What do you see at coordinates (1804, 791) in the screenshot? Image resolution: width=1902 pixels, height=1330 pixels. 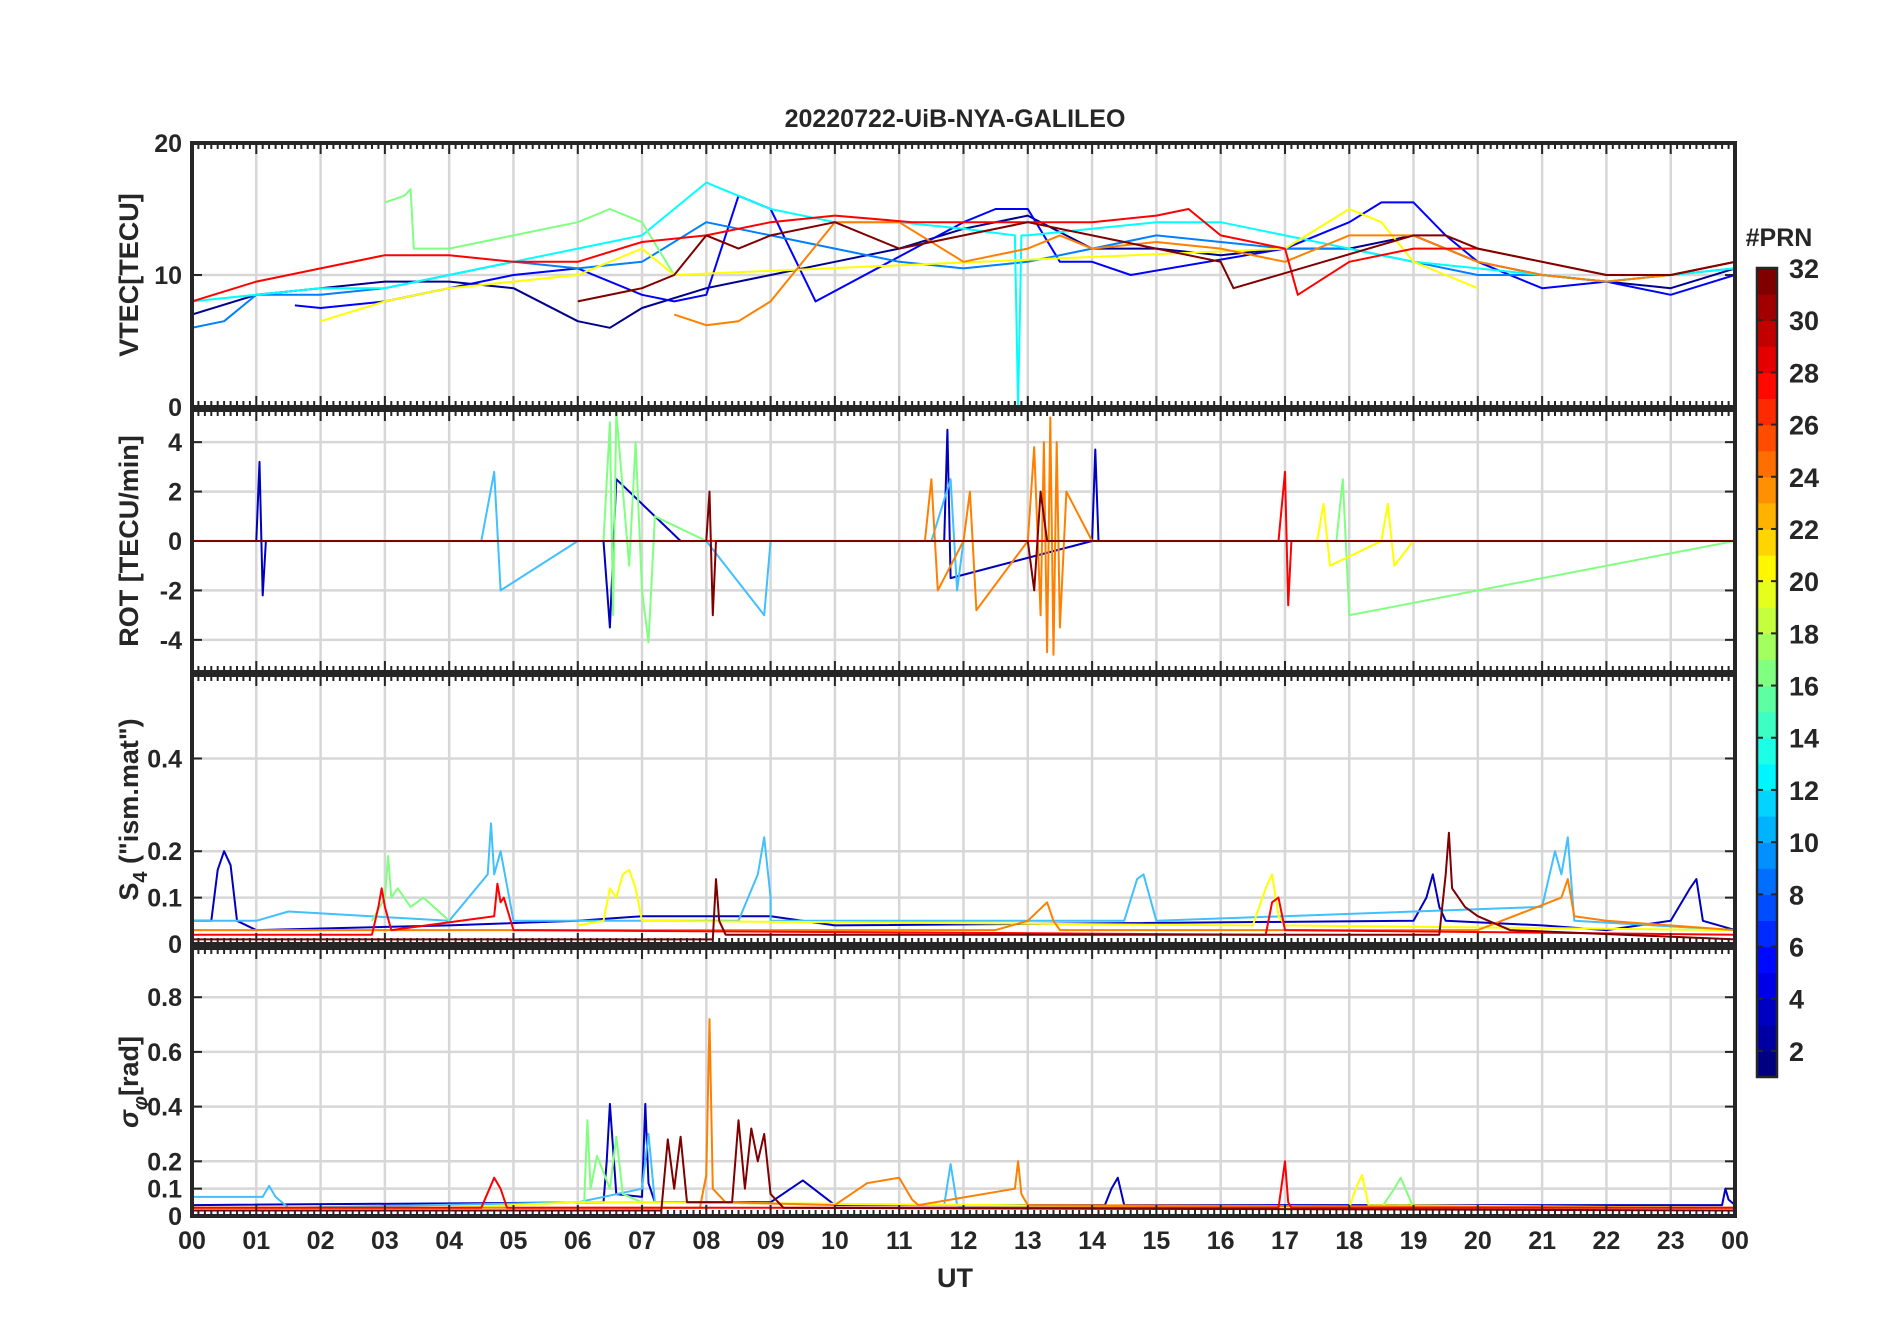 I see `colorbar-tick-label: 12` at bounding box center [1804, 791].